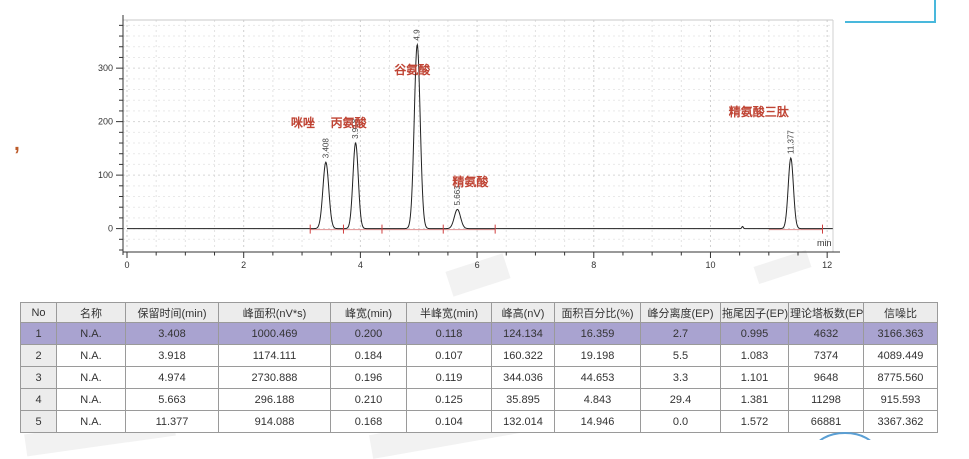 The height and width of the screenshot is (459, 969). Describe the element at coordinates (593, 265) in the screenshot. I see `x-tick-label: 8` at that location.